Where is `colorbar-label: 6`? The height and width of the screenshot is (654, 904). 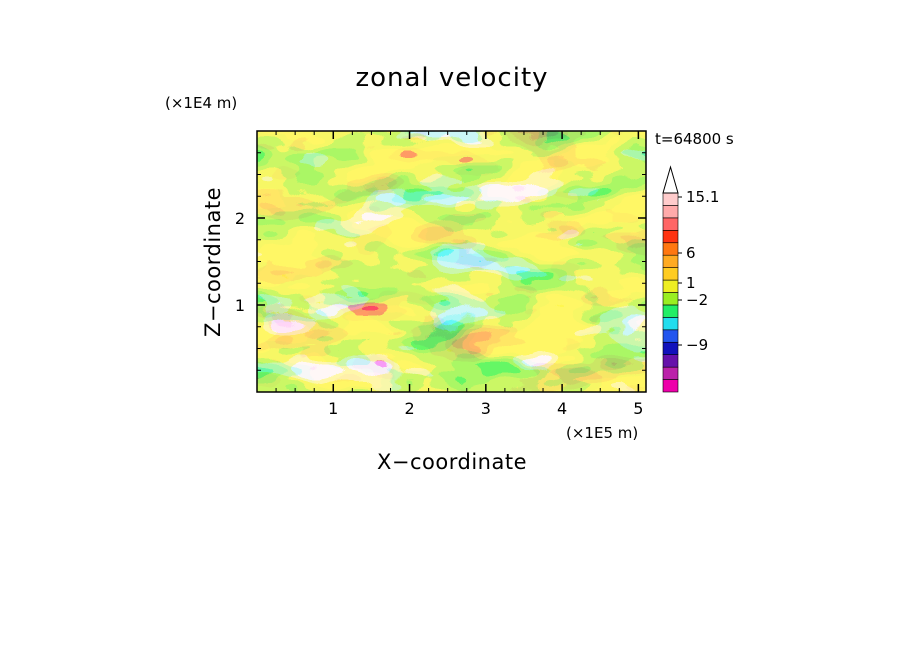 colorbar-label: 6 is located at coordinates (691, 253).